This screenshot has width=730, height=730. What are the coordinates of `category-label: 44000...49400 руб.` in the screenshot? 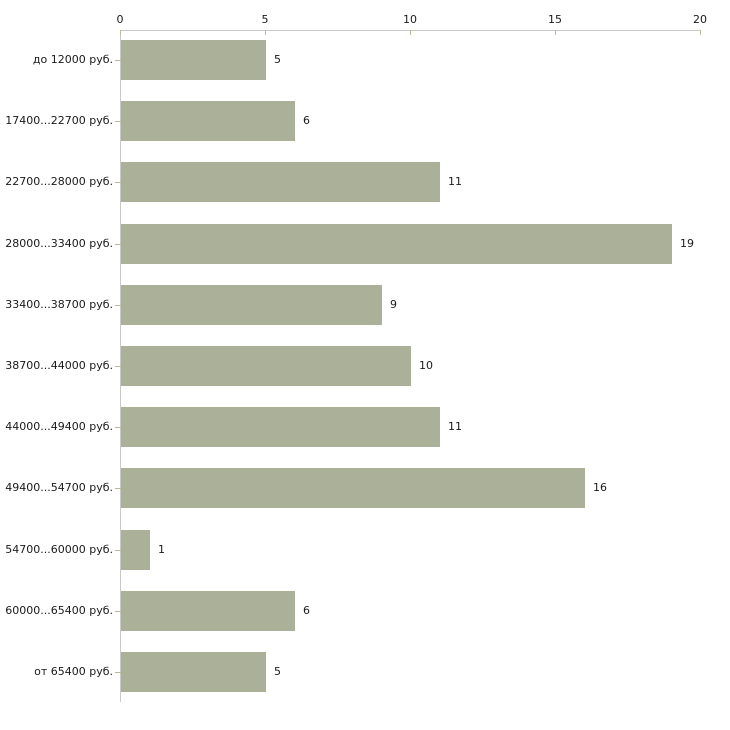 It's located at (59, 427).